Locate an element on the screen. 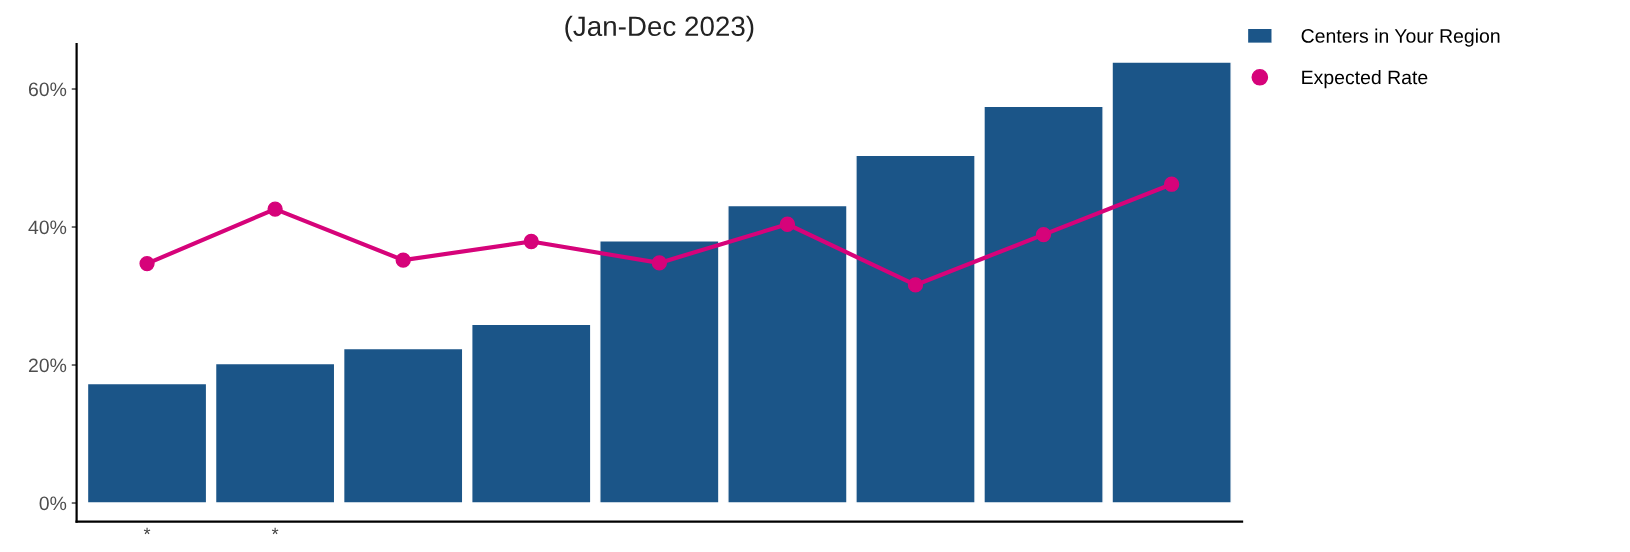 This screenshot has width=1630, height=552. legend-label: Centers in Your Region is located at coordinates (1400, 37).